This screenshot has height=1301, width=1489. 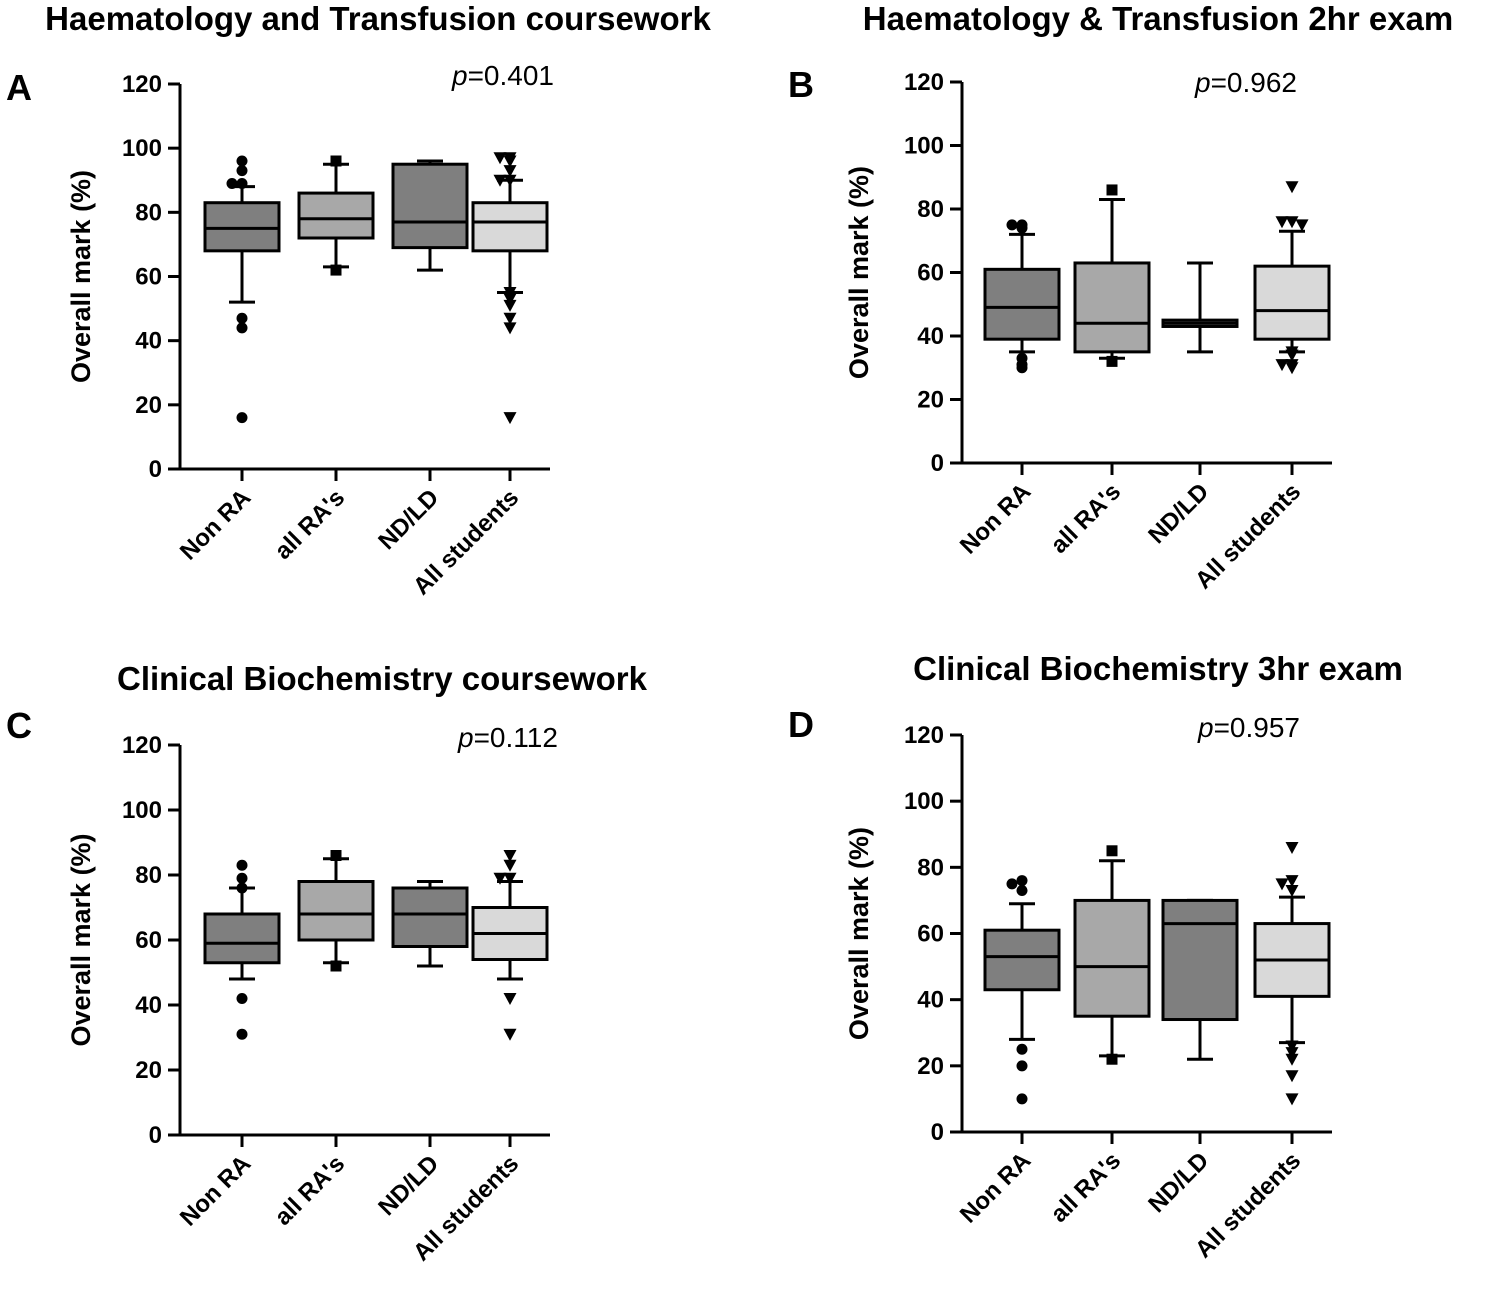 What do you see at coordinates (924, 735) in the screenshot?
I see `y-tick-label-120: 120` at bounding box center [924, 735].